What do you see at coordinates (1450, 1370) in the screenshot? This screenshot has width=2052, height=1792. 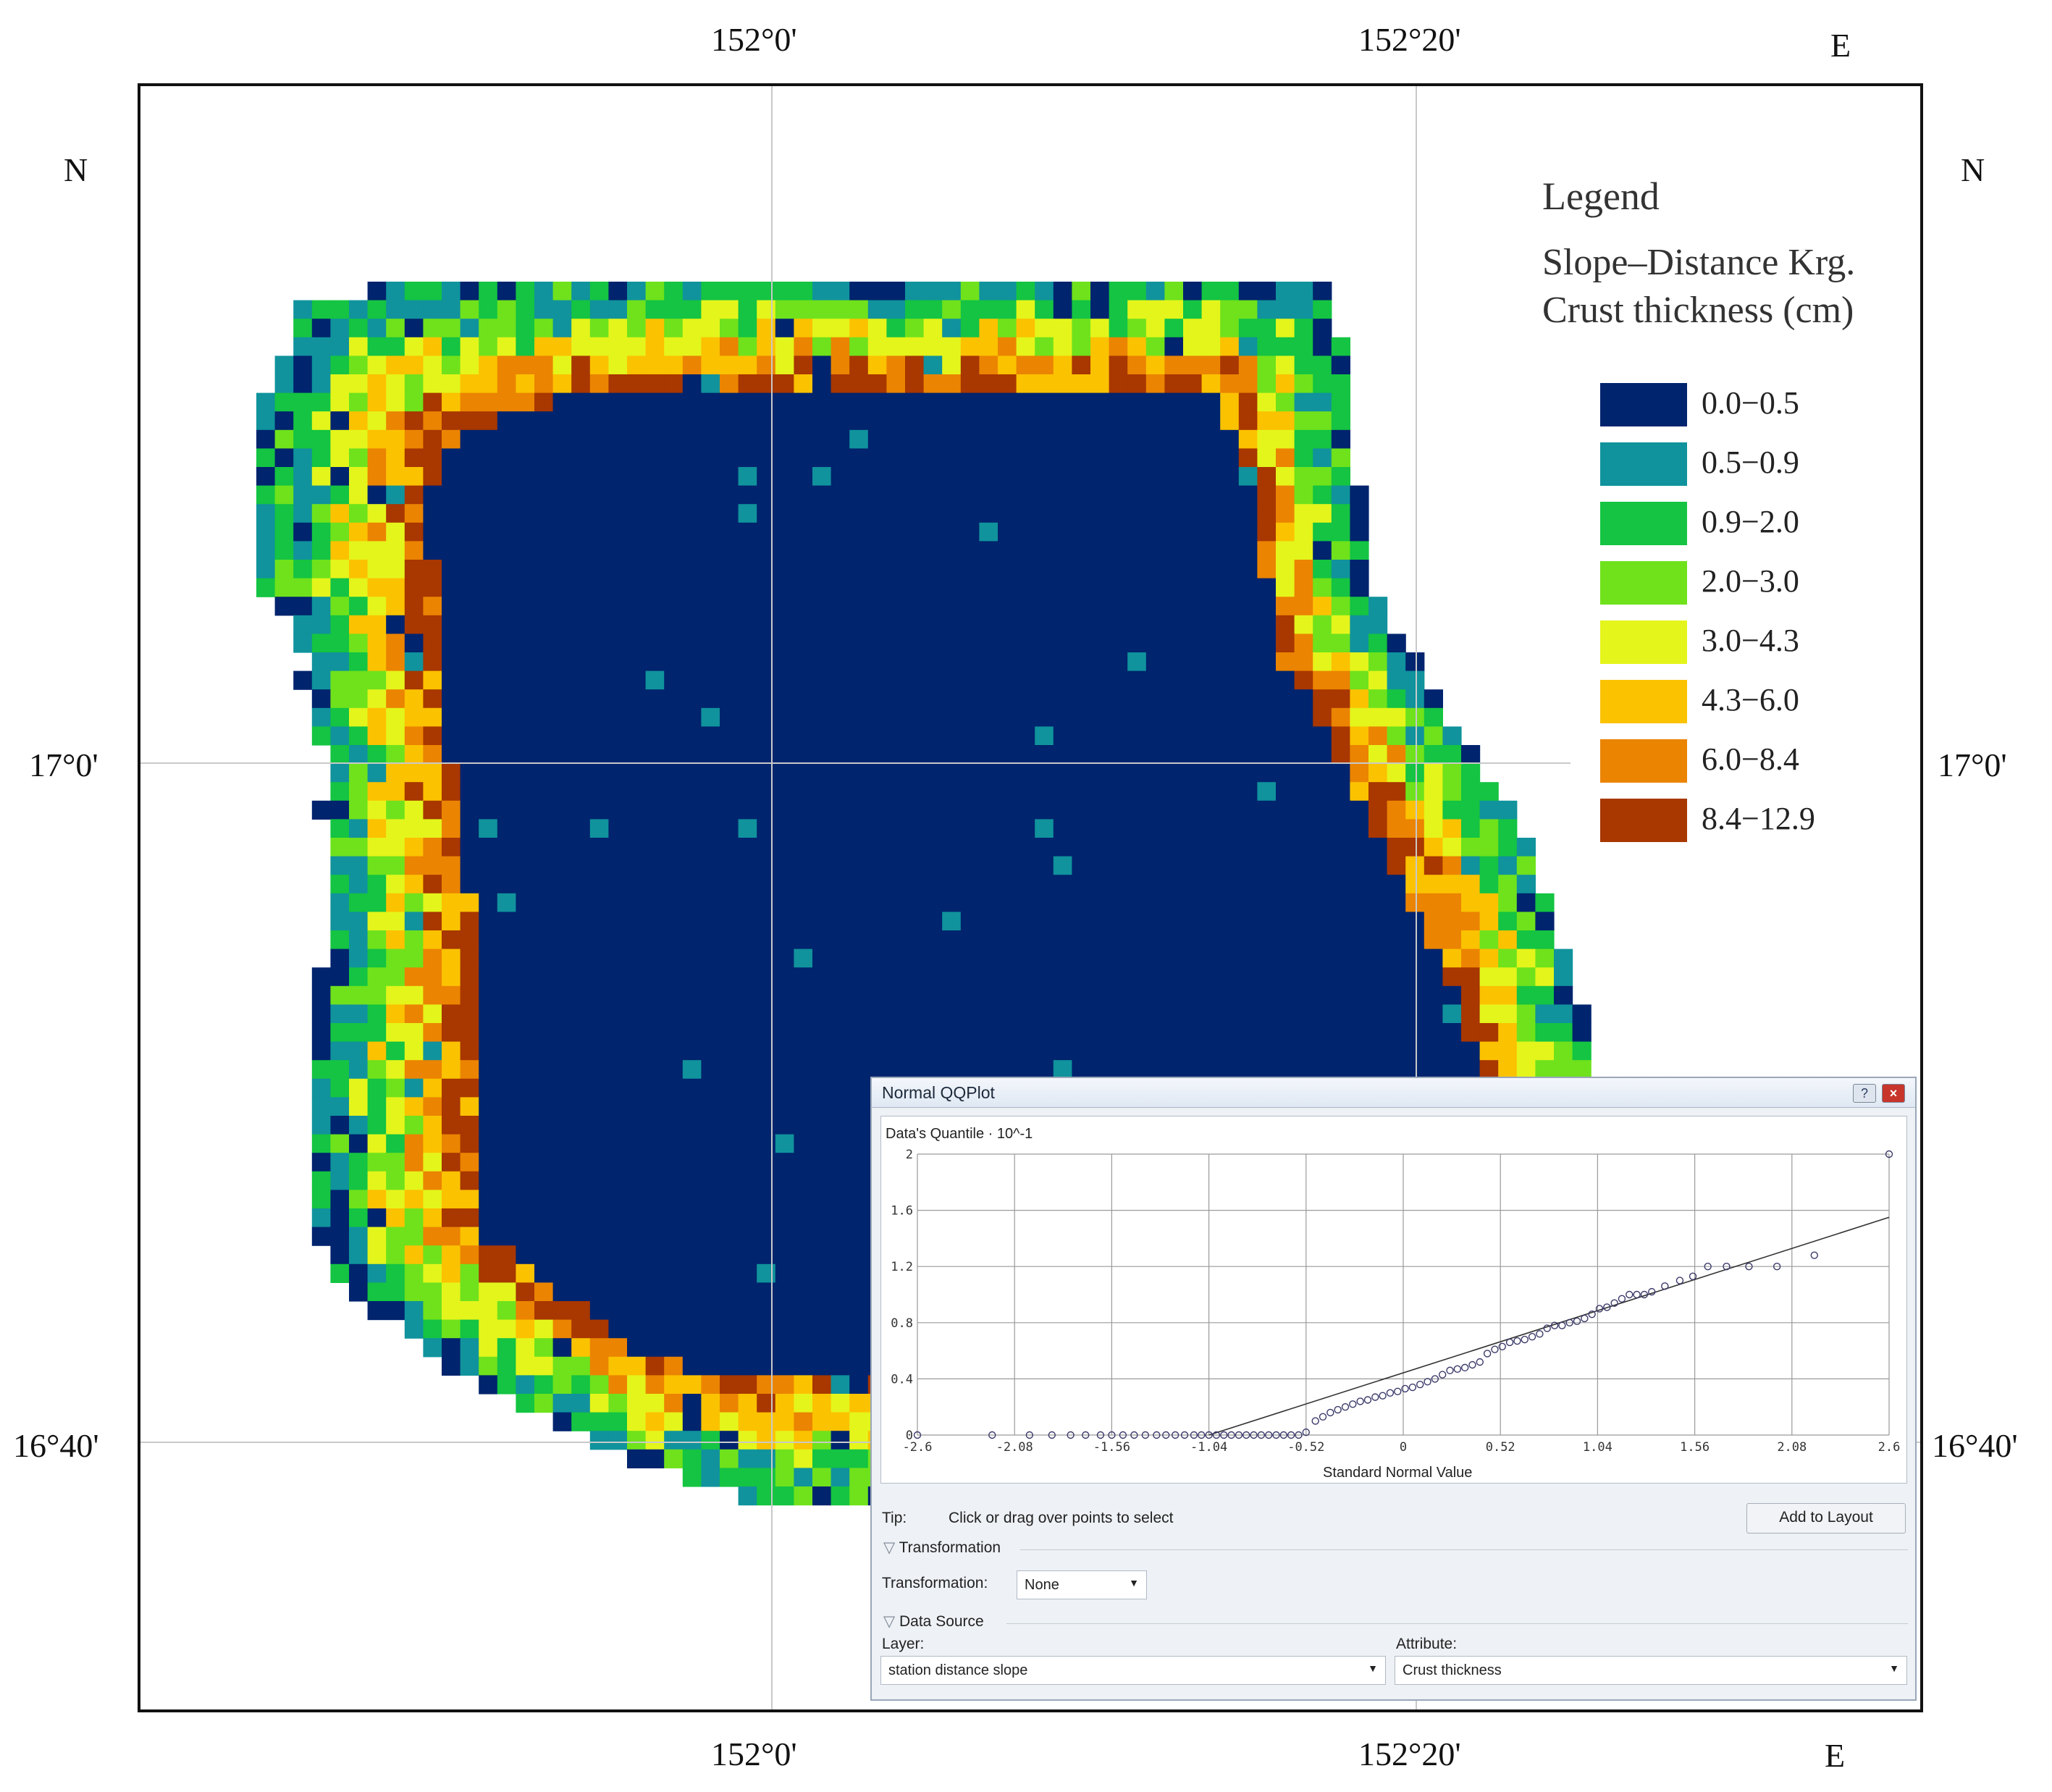 I see `qq-data-point` at bounding box center [1450, 1370].